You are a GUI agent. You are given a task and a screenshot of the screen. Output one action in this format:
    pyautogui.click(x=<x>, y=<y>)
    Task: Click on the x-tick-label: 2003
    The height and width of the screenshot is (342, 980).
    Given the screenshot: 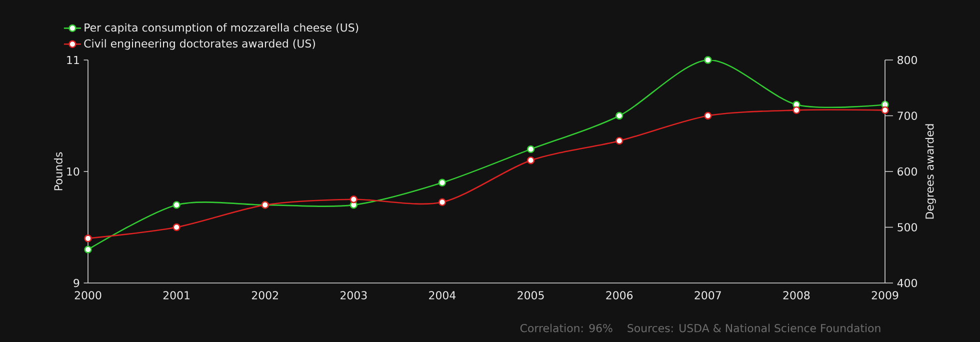 What is the action you would take?
    pyautogui.click(x=353, y=295)
    